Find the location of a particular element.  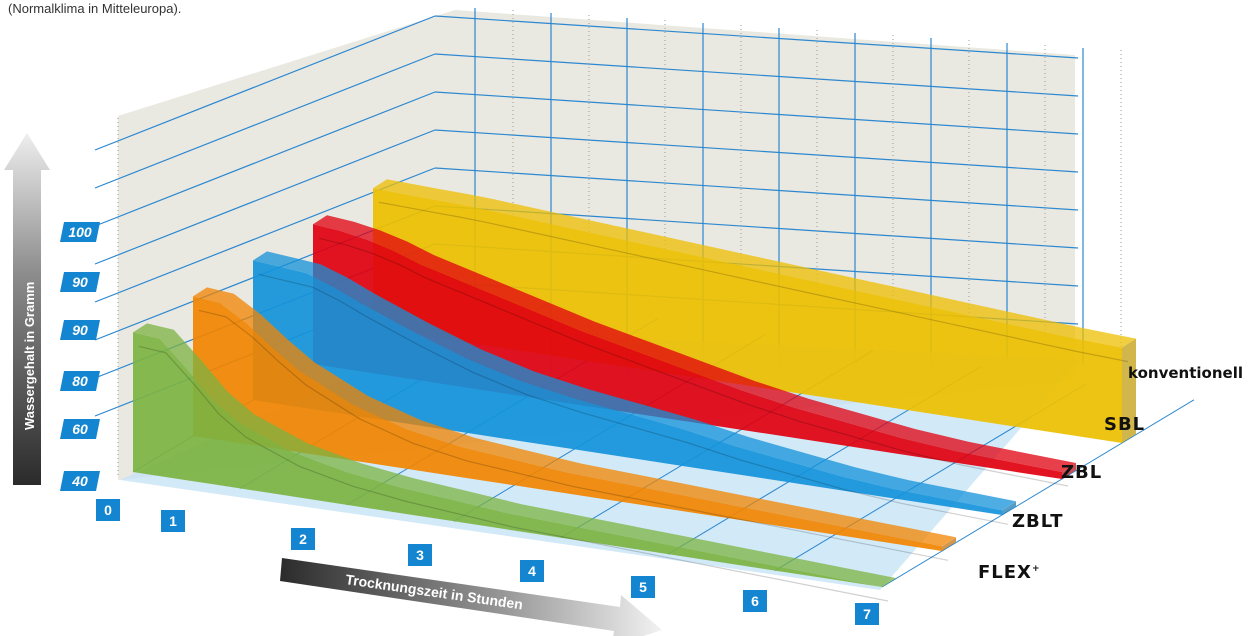

x-tick-label: 4 is located at coordinates (532, 571).